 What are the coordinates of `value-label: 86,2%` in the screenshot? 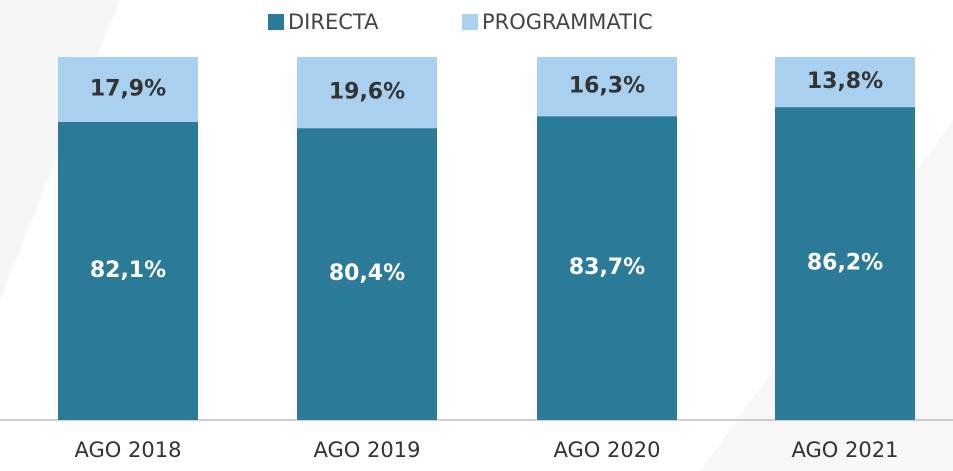 It's located at (845, 263).